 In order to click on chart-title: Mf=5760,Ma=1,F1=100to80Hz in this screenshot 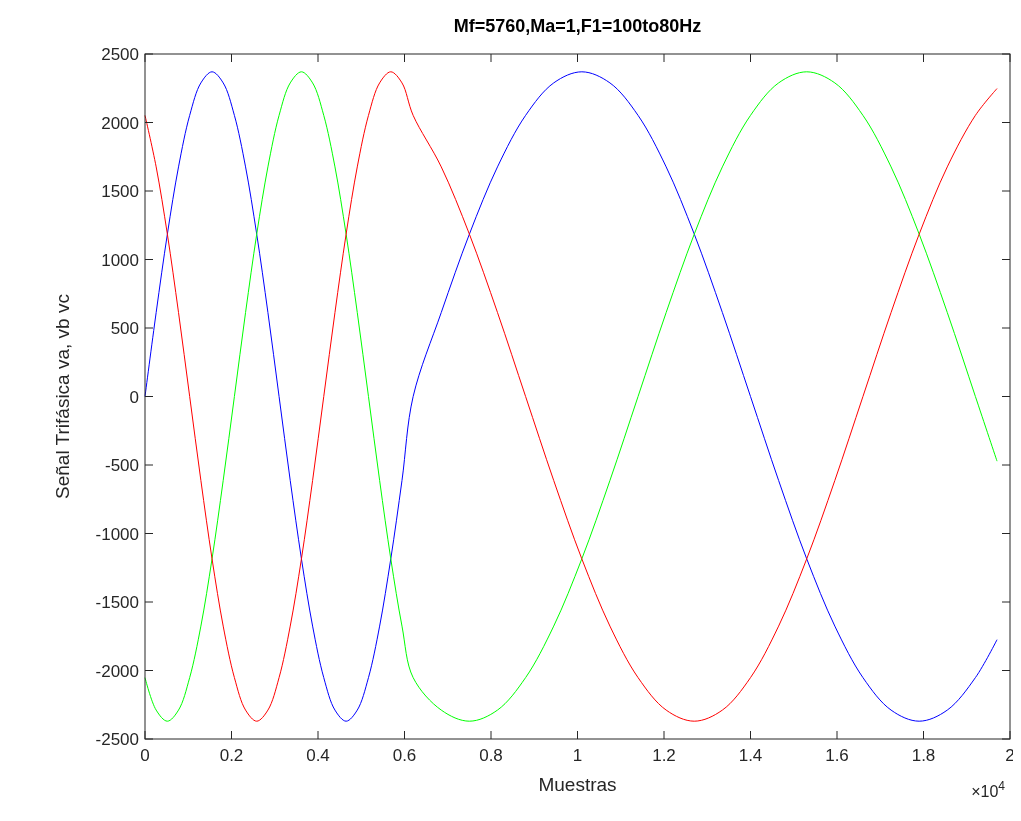, I will do `click(577, 26)`.